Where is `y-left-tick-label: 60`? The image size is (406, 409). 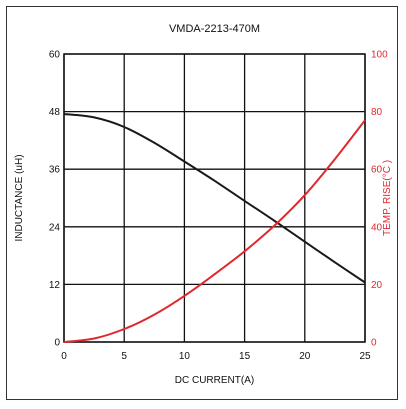
y-left-tick-label: 60 is located at coordinates (55, 55).